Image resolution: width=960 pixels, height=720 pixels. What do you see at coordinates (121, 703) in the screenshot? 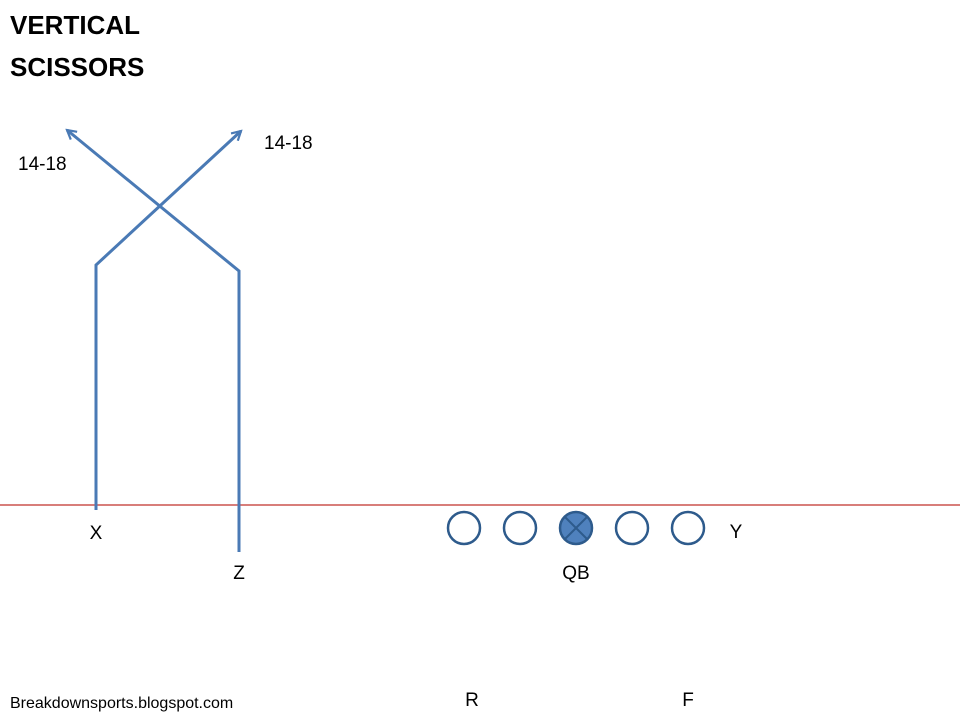
I see `footer: Breakdownsports.blogspot.com` at bounding box center [121, 703].